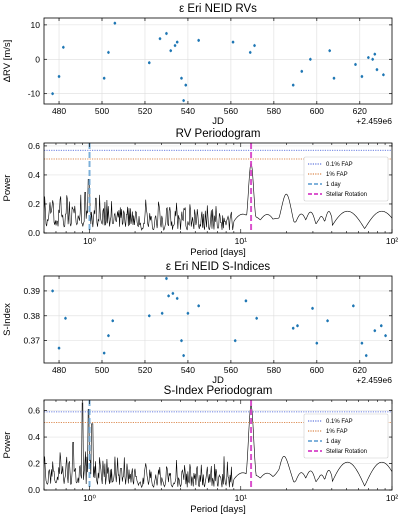 This screenshot has width=400, height=518. I want to click on y-tick-label: 10, so click(36, 25).